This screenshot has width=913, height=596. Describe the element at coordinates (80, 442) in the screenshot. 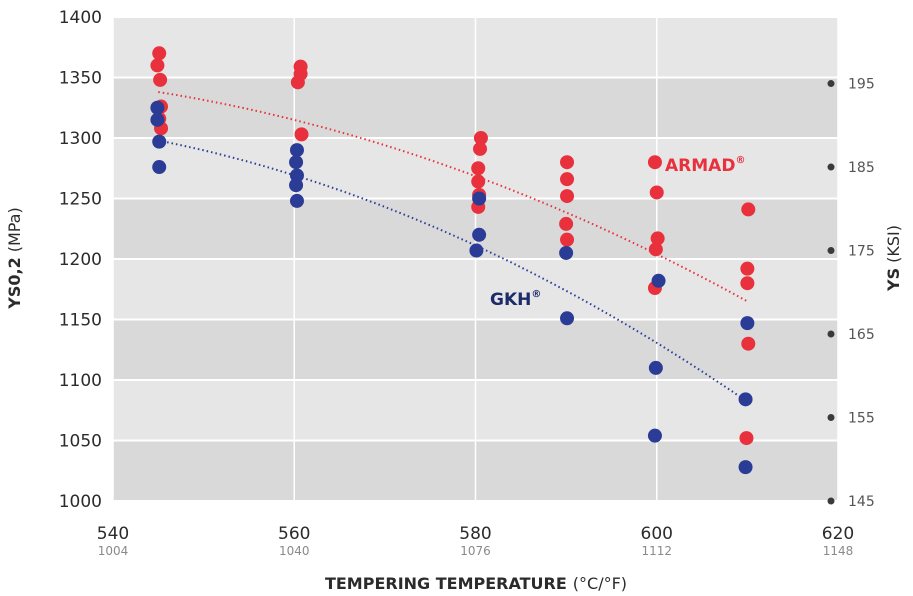

I see `y-tick-label: 1050` at that location.